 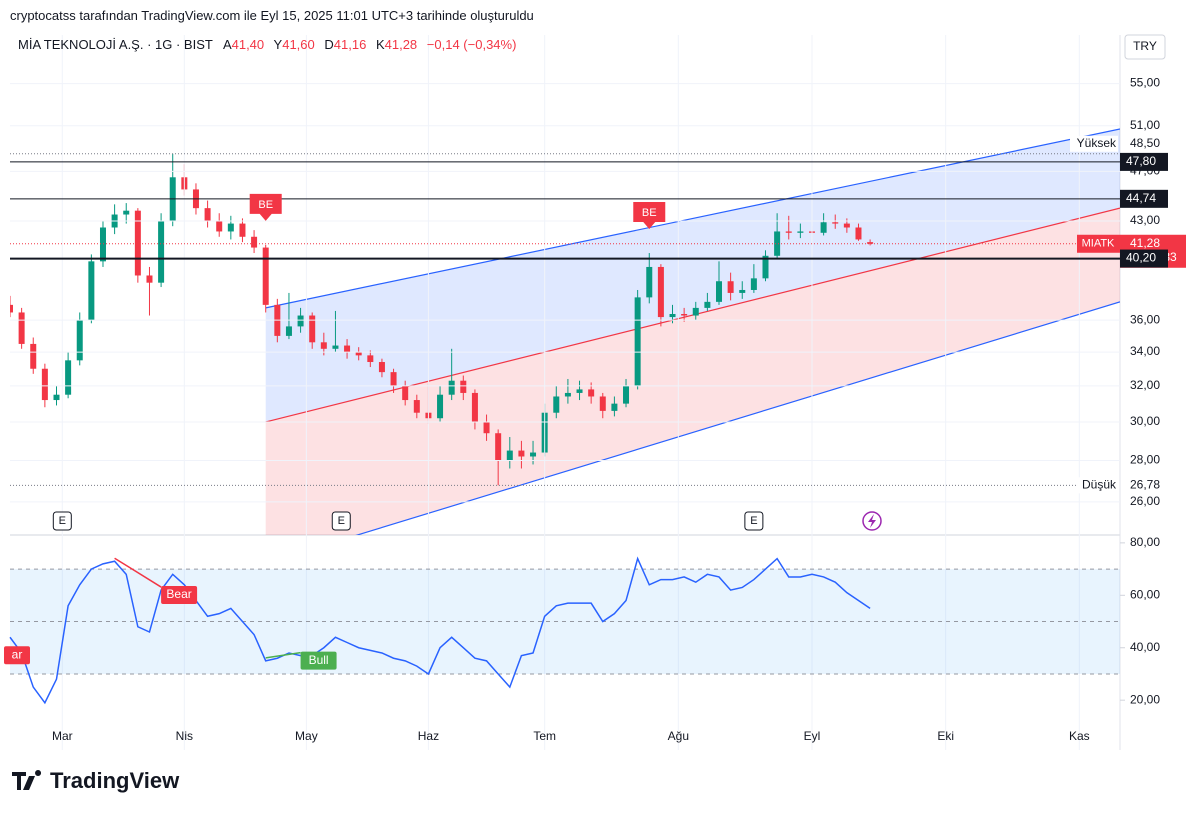 What do you see at coordinates (1145, 594) in the screenshot?
I see `y-tick-label: 60,00` at bounding box center [1145, 594].